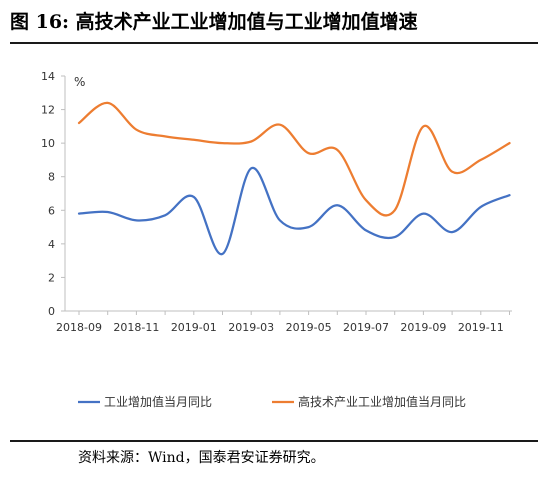  Describe the element at coordinates (51, 244) in the screenshot. I see `y-tick-label: 4` at that location.